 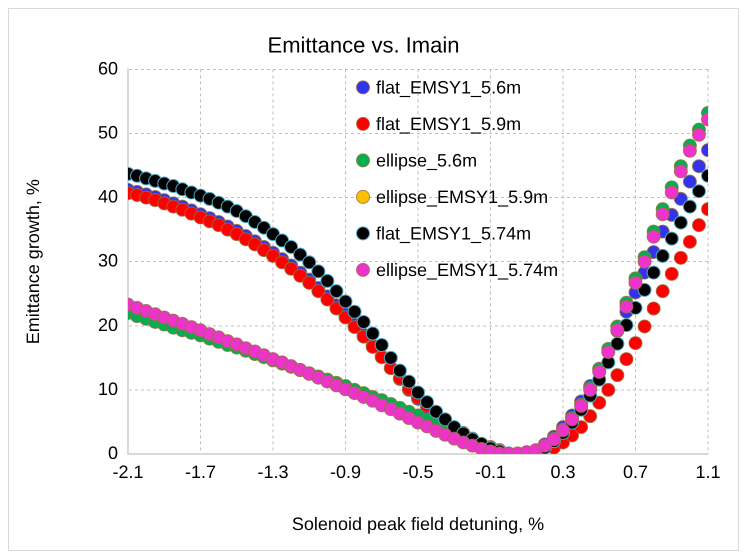 I want to click on y-tick-label: 20, so click(x=108, y=324).